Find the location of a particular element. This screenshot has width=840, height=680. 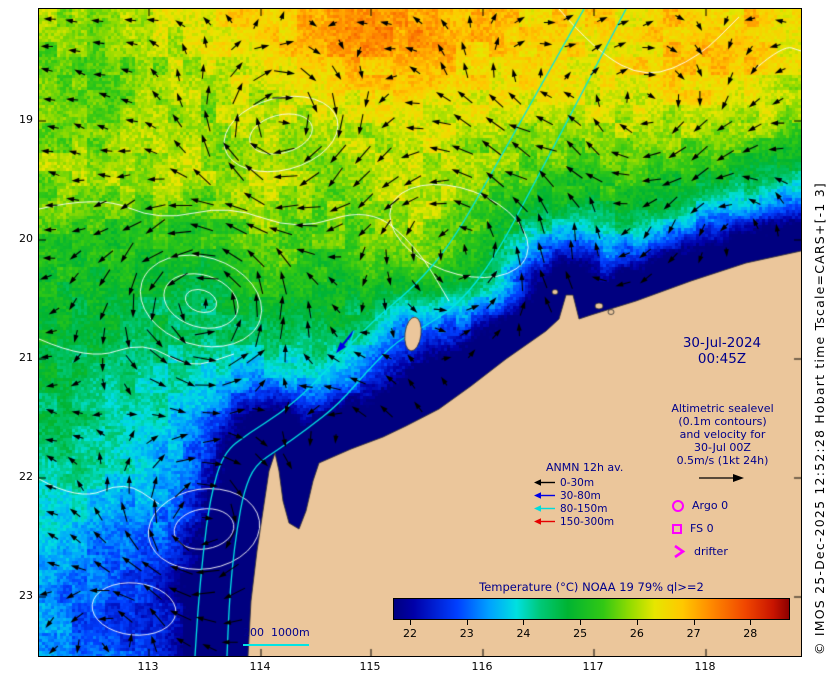

anmn-legend-entry: 80-150m is located at coordinates (578, 508).